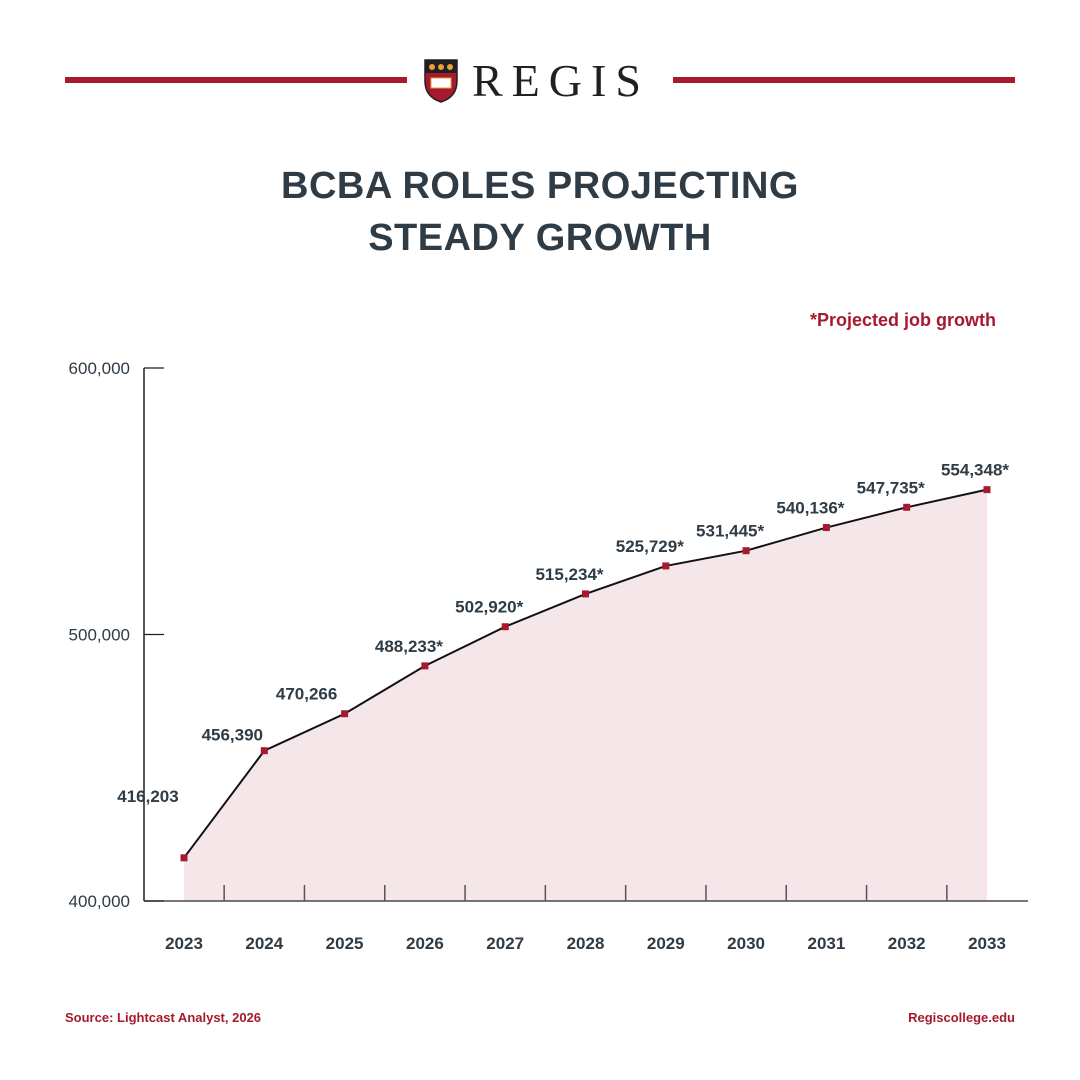  I want to click on x-tick-label: 2032, so click(907, 943).